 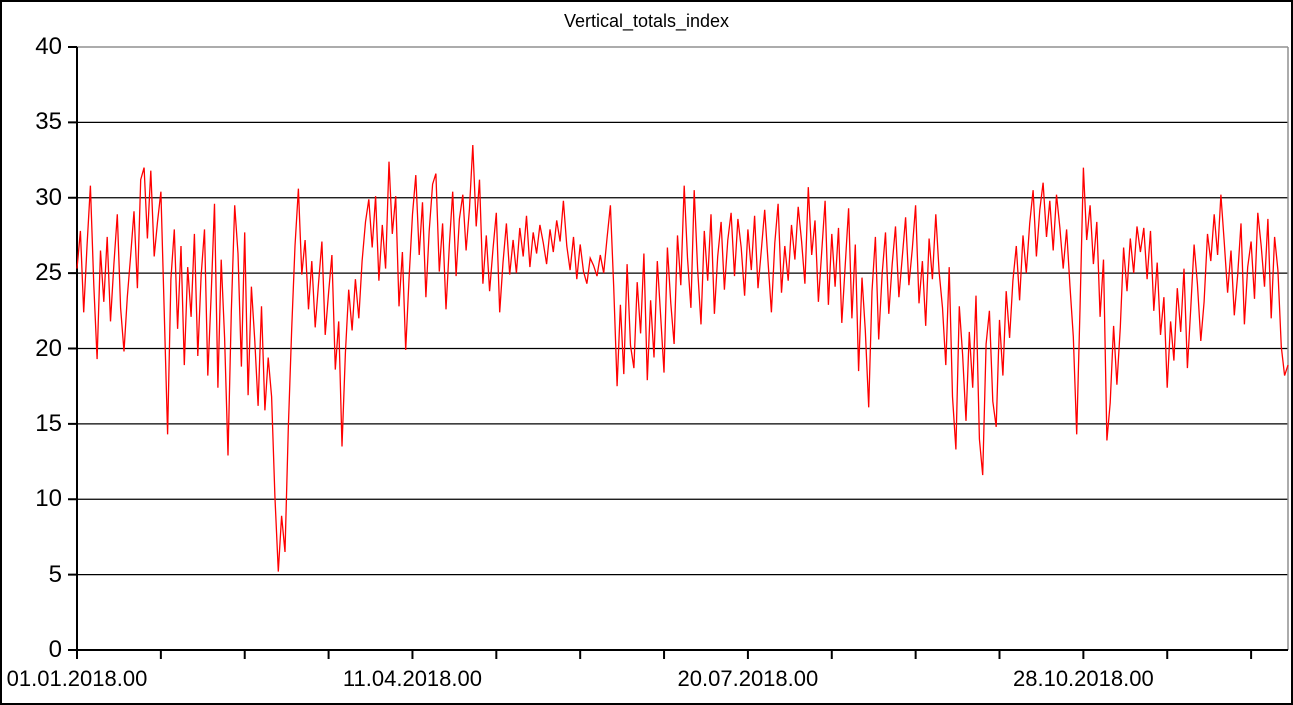 What do you see at coordinates (48, 122) in the screenshot?
I see `y-tick-label: 35` at bounding box center [48, 122].